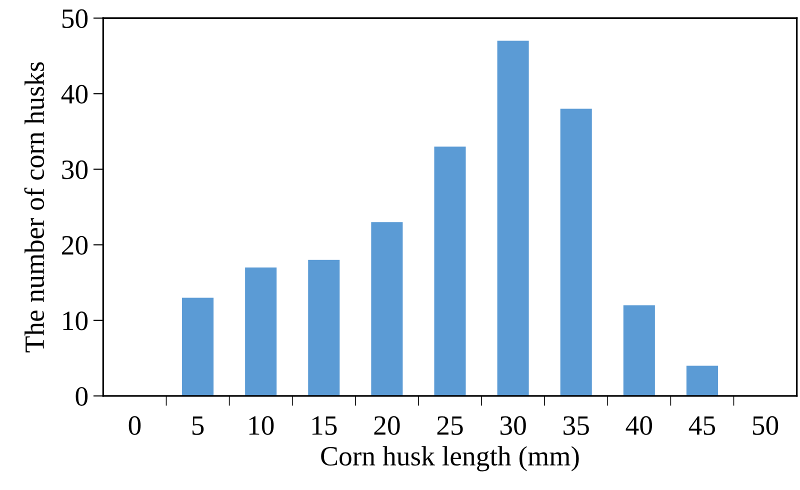 Image resolution: width=800 pixels, height=490 pixels. What do you see at coordinates (261, 425) in the screenshot?
I see `x-tick-label: 10` at bounding box center [261, 425].